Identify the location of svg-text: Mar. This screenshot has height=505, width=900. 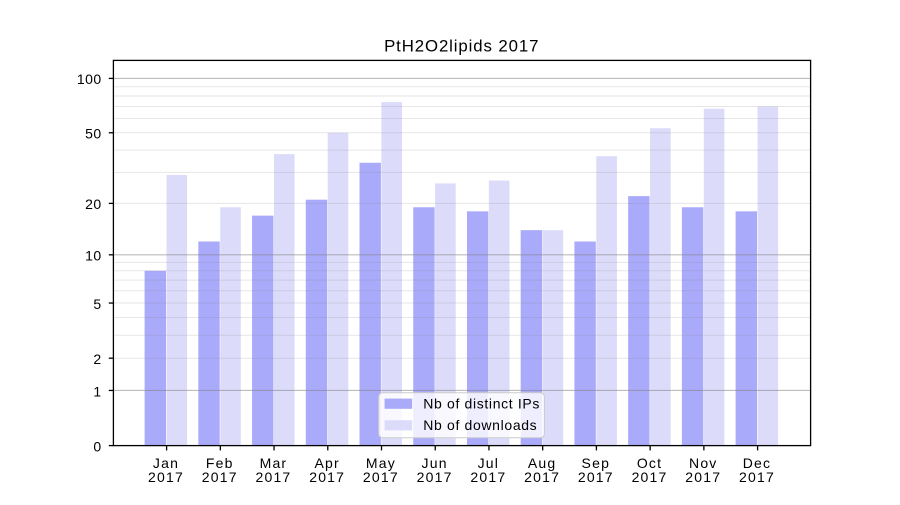
(274, 463).